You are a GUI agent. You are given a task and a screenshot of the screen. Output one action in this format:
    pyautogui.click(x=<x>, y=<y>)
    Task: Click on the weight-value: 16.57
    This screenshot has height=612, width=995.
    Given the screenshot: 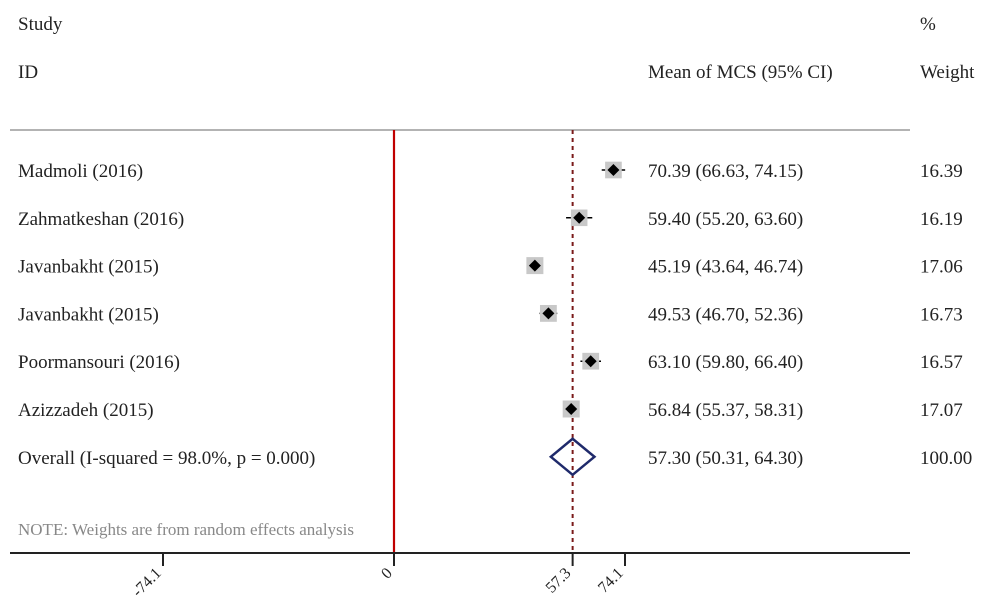 What is the action you would take?
    pyautogui.click(x=941, y=362)
    